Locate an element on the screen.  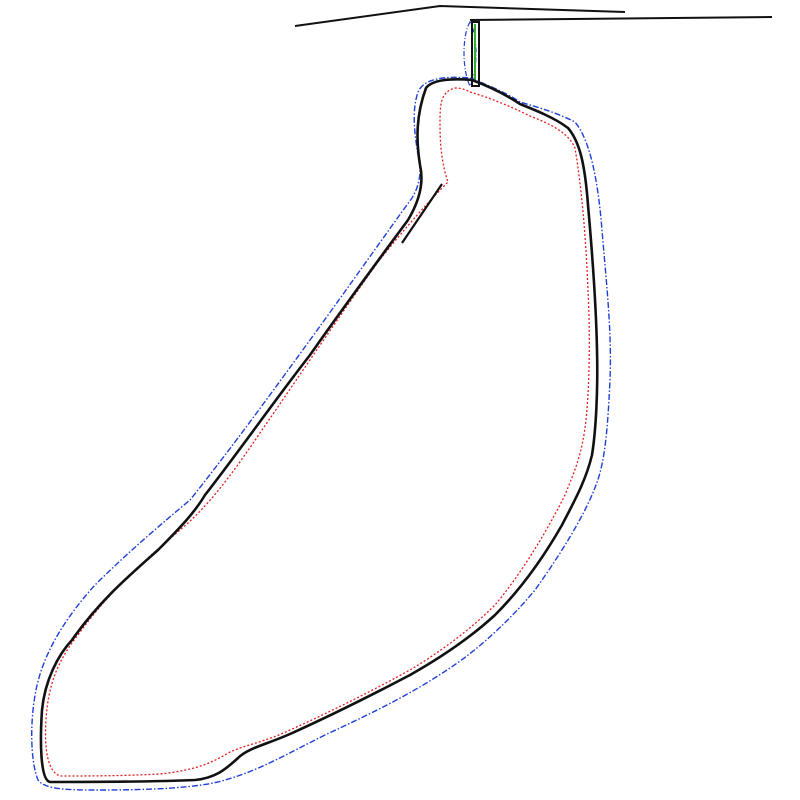
pit-exit-connector is located at coordinates (477, 82).